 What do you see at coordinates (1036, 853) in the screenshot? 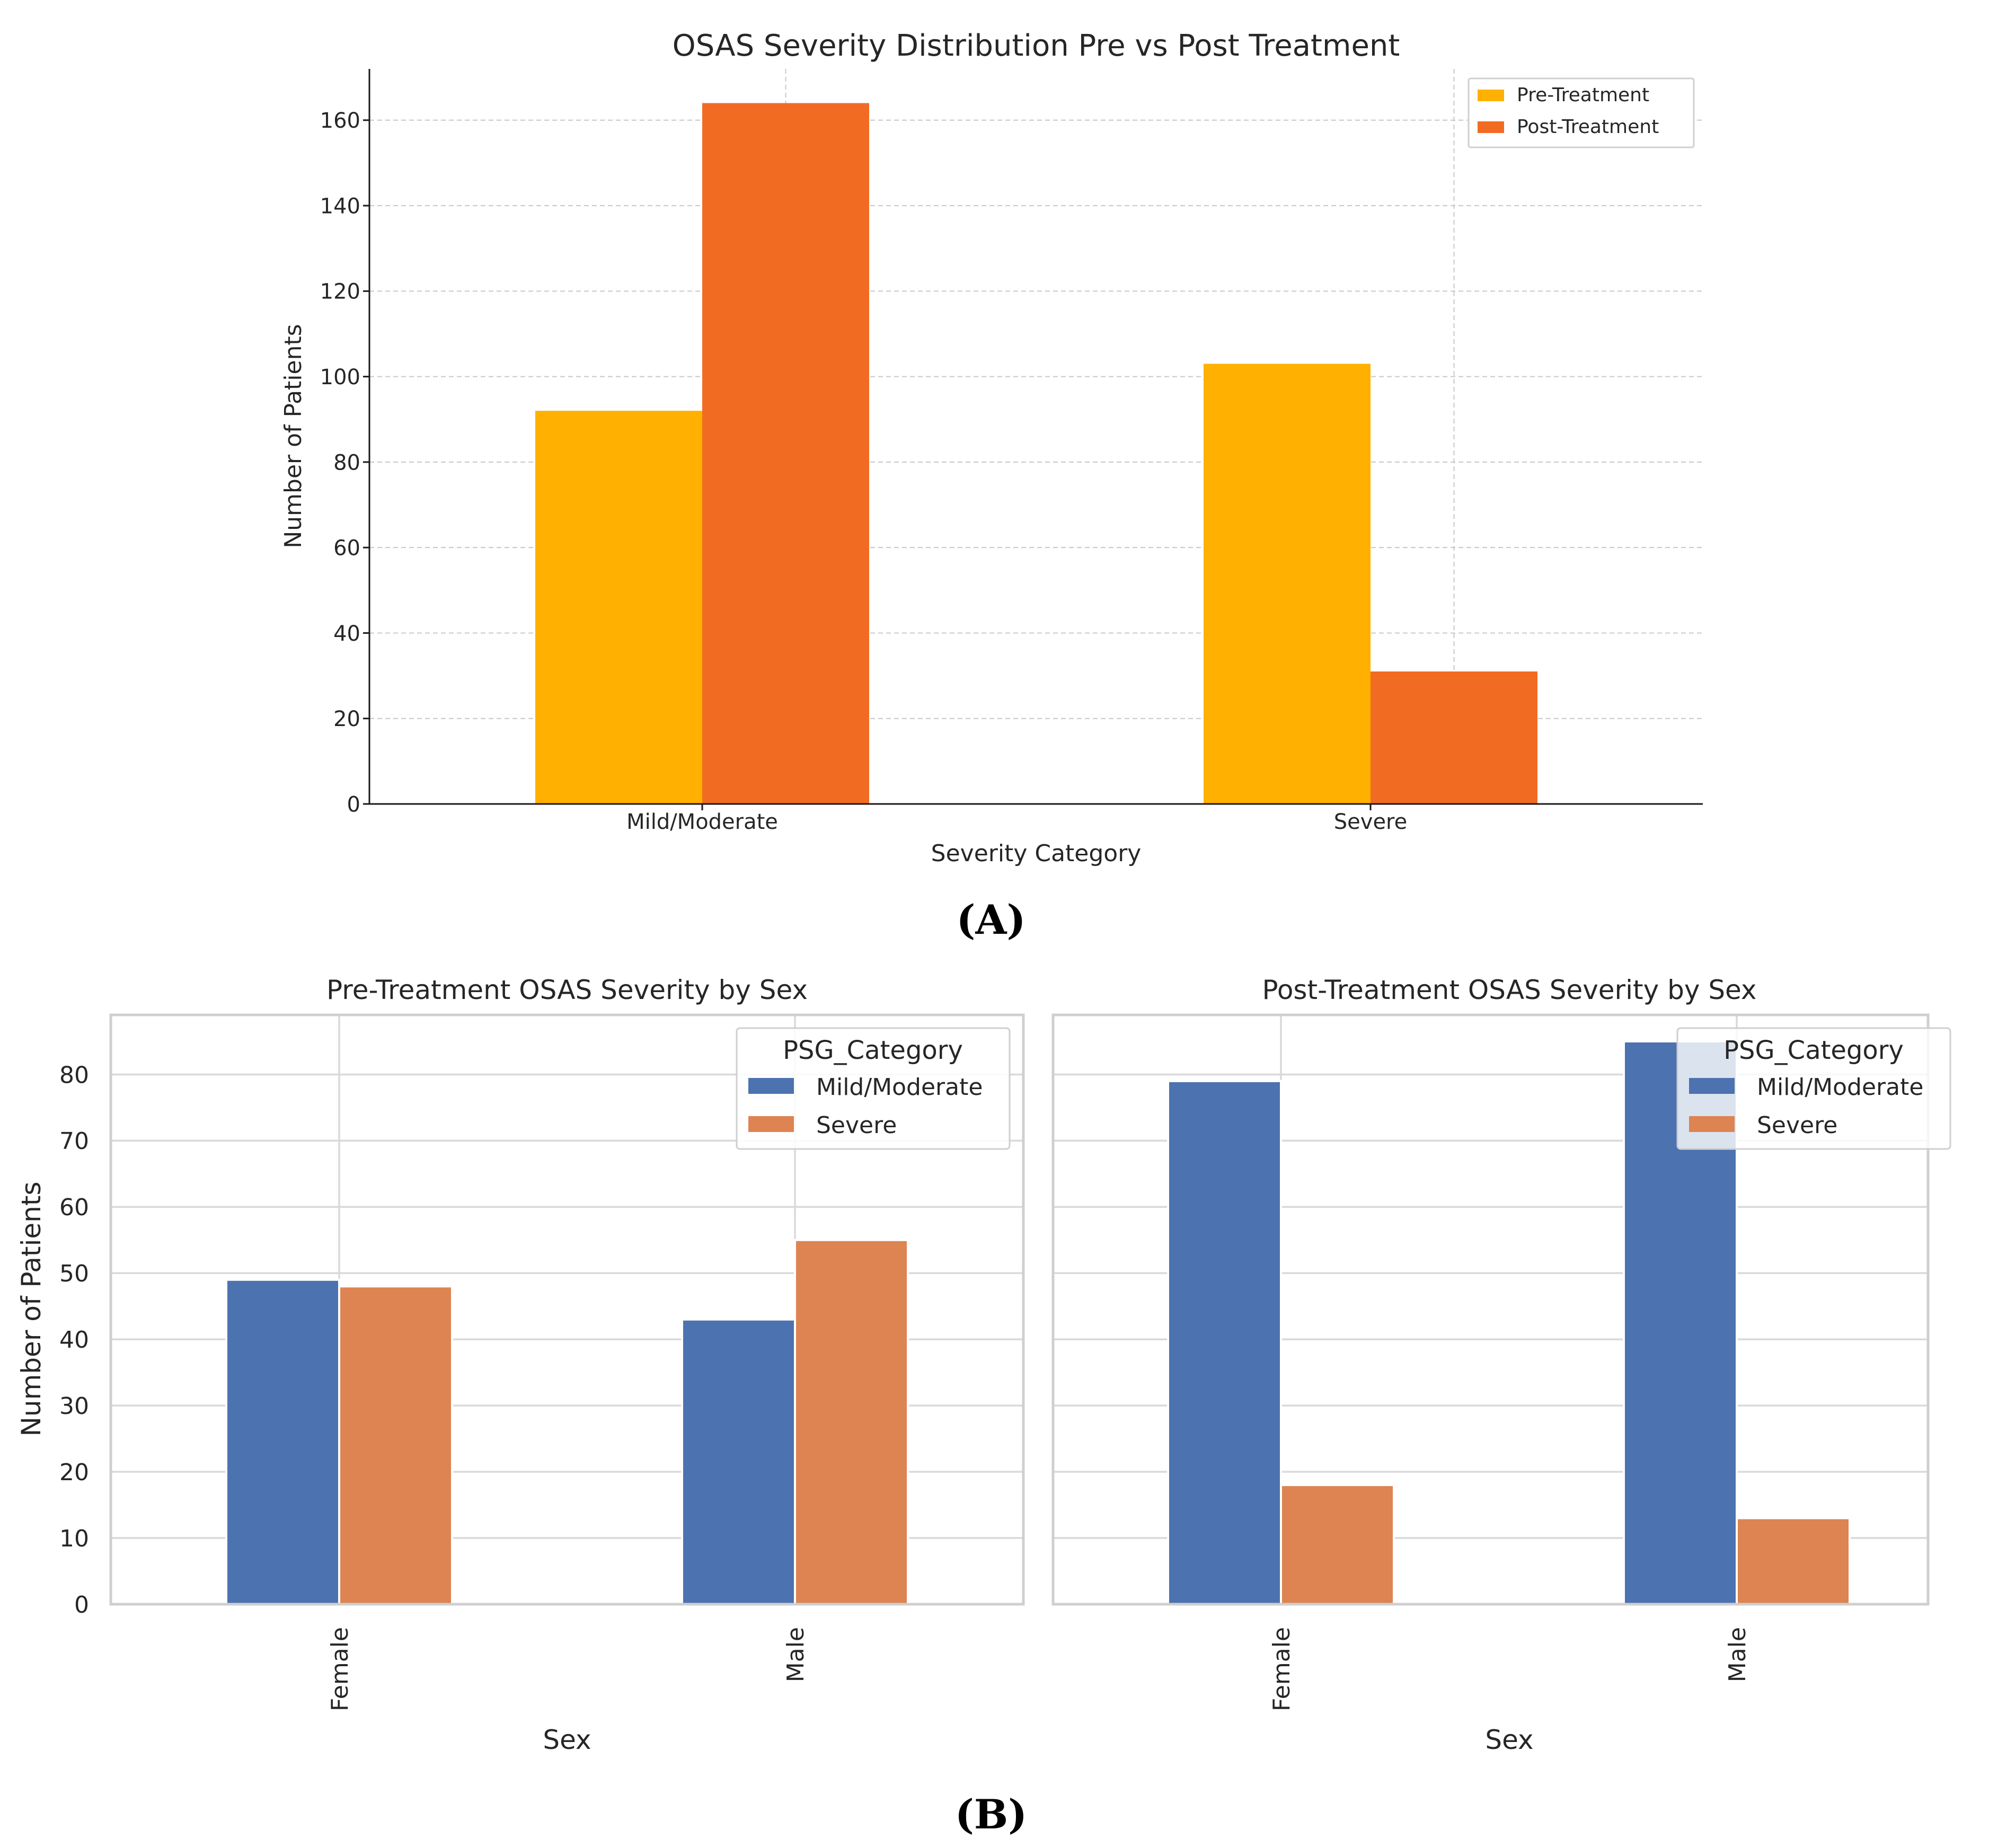
I see `chart-a-xlabel: Severity Category` at bounding box center [1036, 853].